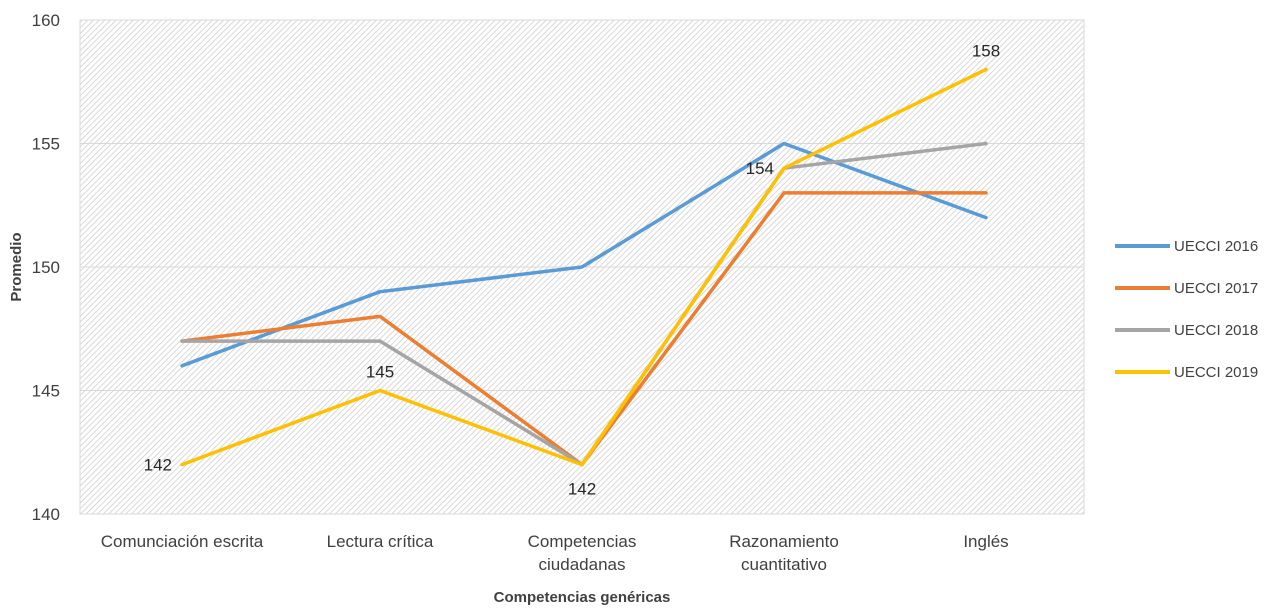 Image resolution: width=1273 pixels, height=610 pixels. I want to click on data-label: 158, so click(986, 50).